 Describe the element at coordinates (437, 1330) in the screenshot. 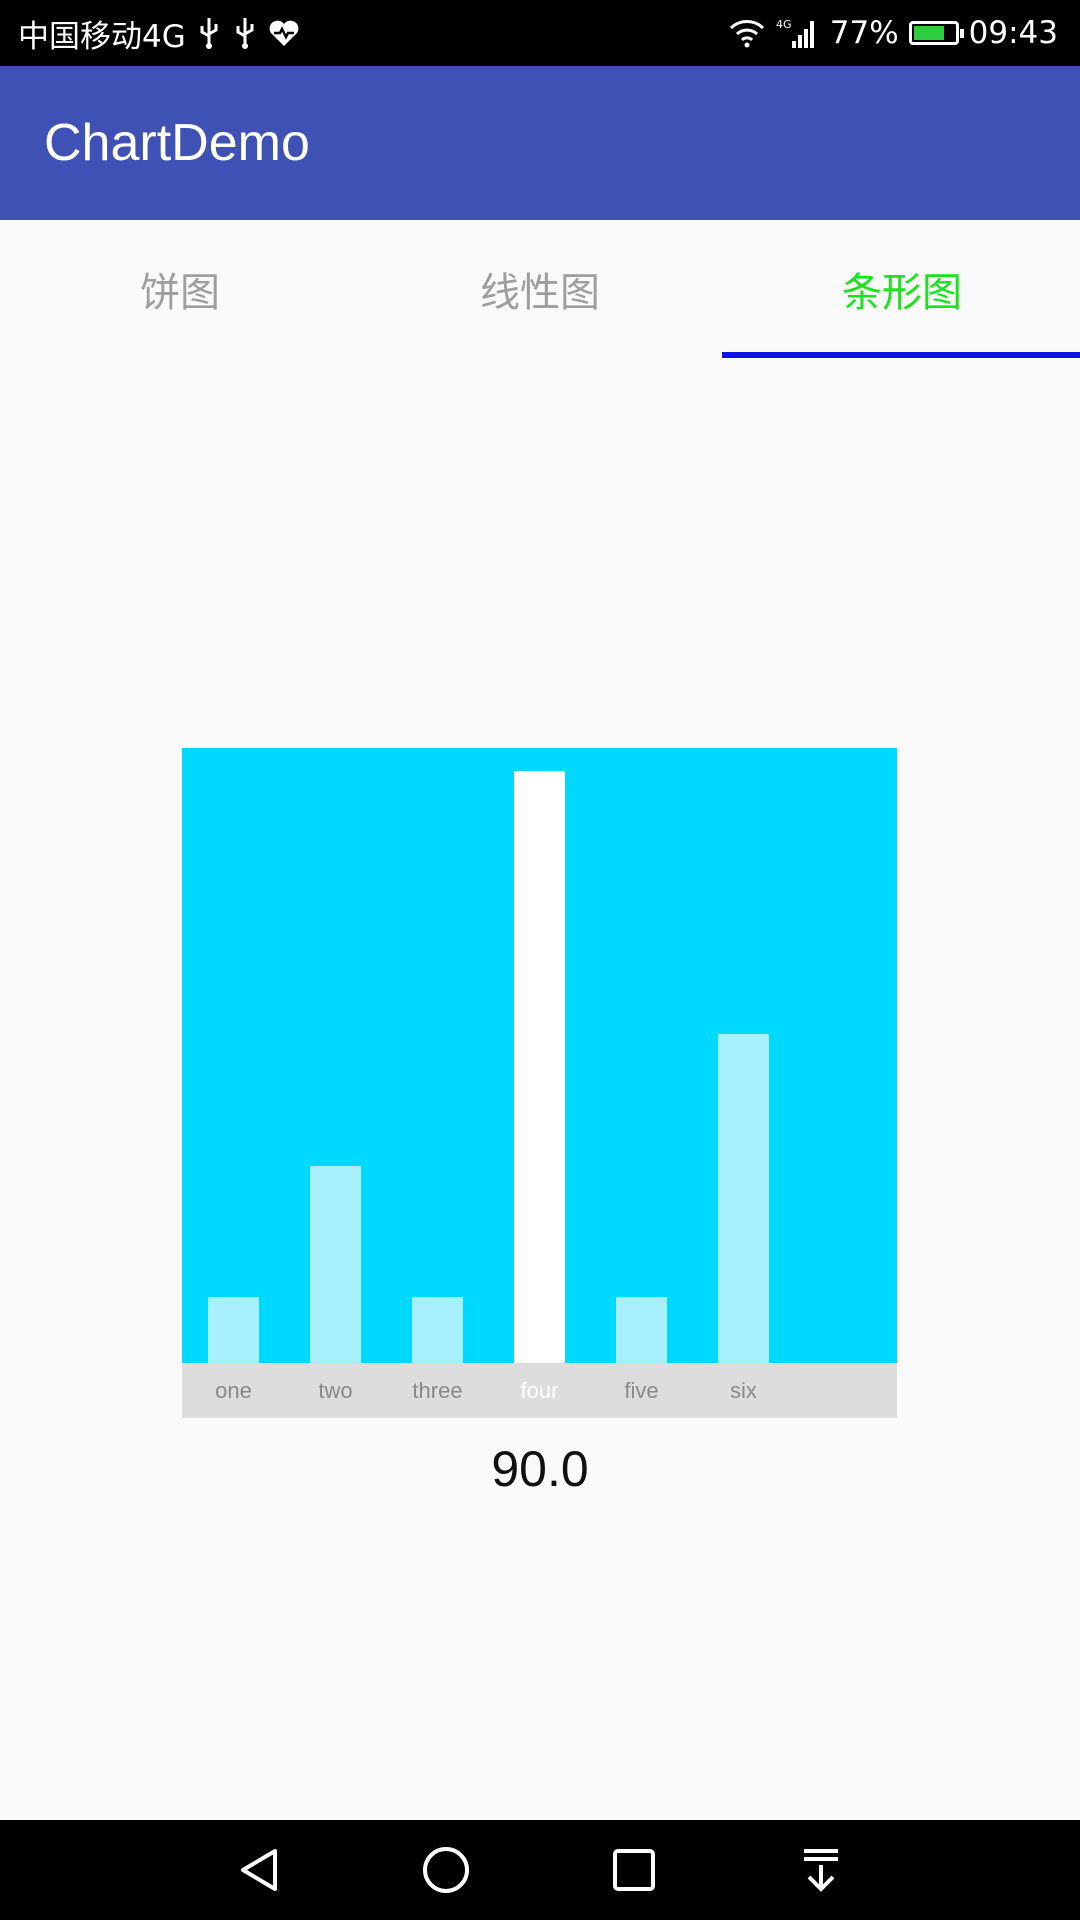

I see `bar-three` at that location.